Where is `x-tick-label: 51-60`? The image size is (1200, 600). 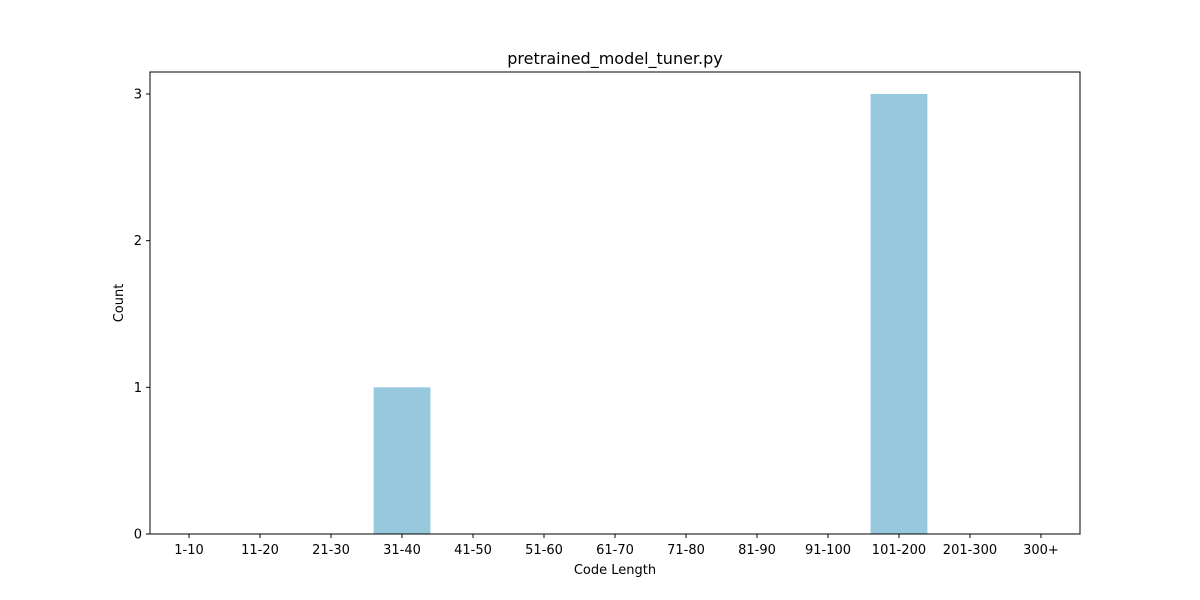 x-tick-label: 51-60 is located at coordinates (544, 550).